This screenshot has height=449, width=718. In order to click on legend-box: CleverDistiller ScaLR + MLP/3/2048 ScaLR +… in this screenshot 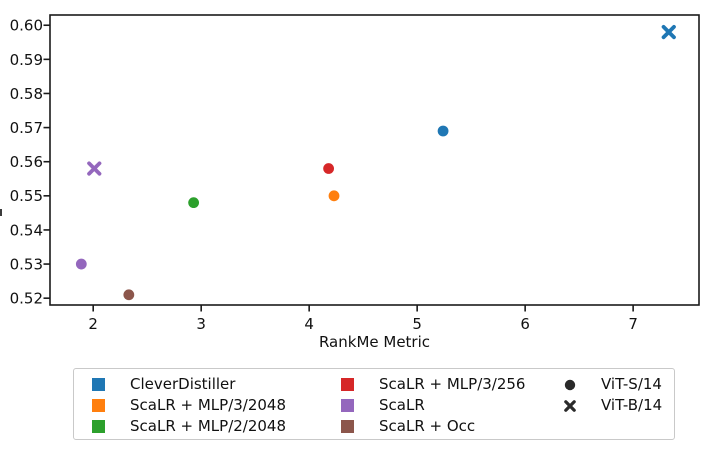, I will do `click(374, 404)`.